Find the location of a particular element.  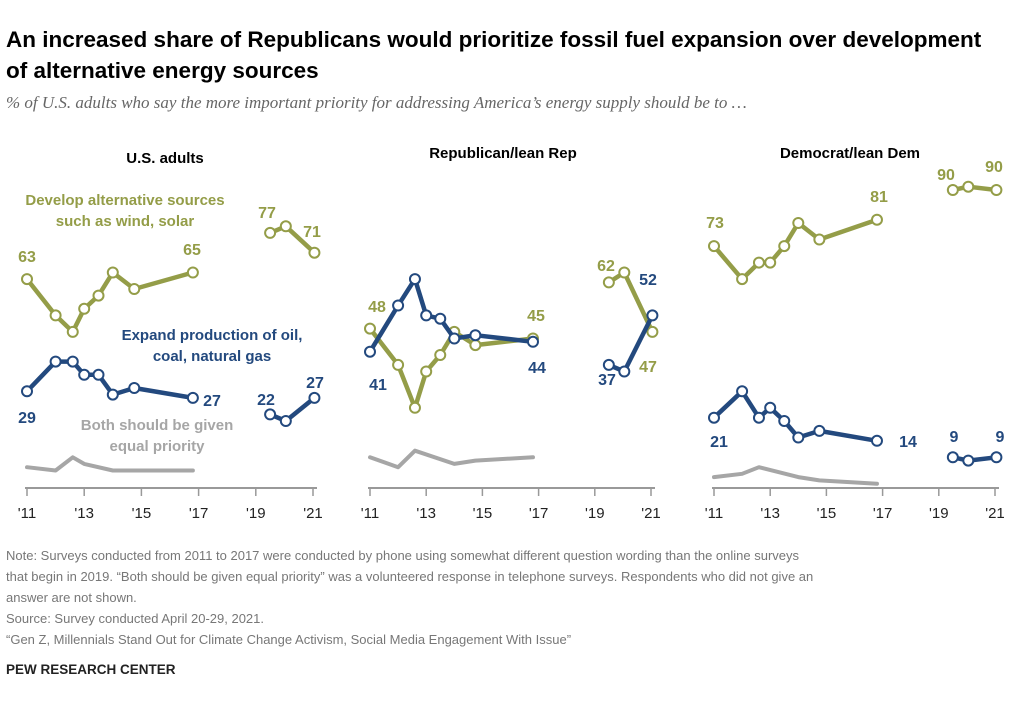

data-label-fossil: 29 is located at coordinates (27, 418).